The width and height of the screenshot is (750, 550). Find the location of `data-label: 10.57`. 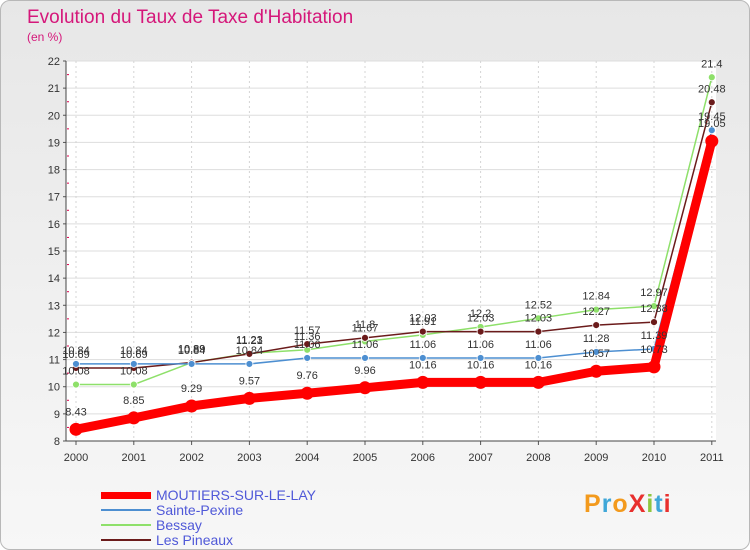

data-label: 10.57 is located at coordinates (596, 354).